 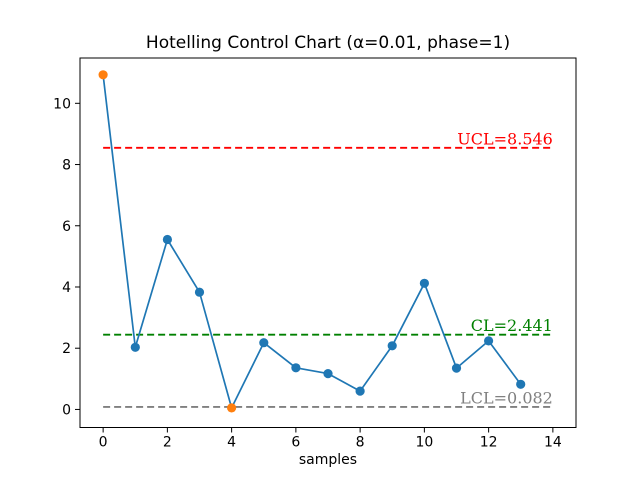 I want to click on ucl-label: UCL=8.546, so click(x=505, y=138).